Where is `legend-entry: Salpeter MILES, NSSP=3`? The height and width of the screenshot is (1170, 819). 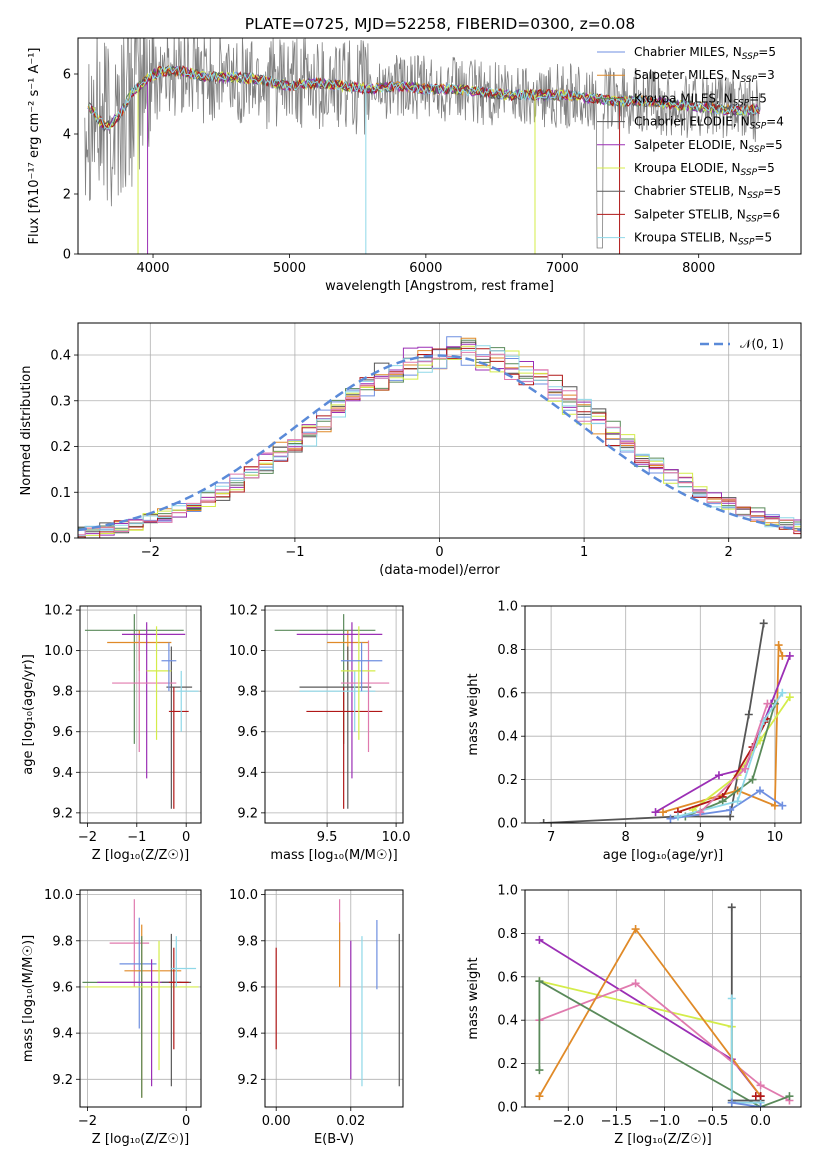 legend-entry: Salpeter MILES, NSSP=3 is located at coordinates (704, 76).